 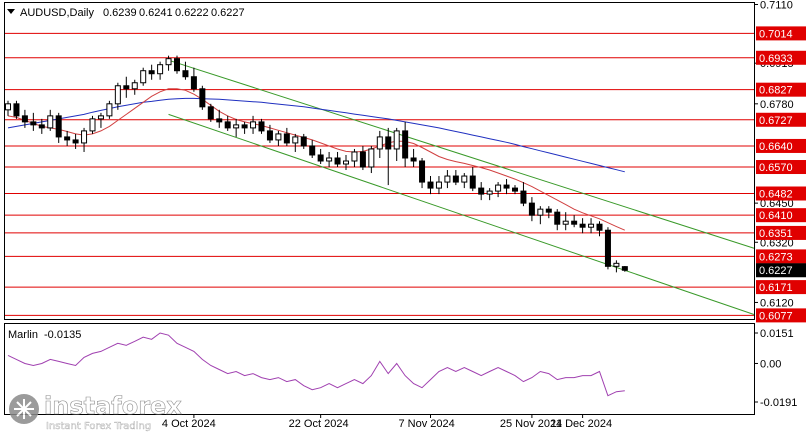 What do you see at coordinates (776, 316) in the screenshot?
I see `level-label: 0.6077` at bounding box center [776, 316].